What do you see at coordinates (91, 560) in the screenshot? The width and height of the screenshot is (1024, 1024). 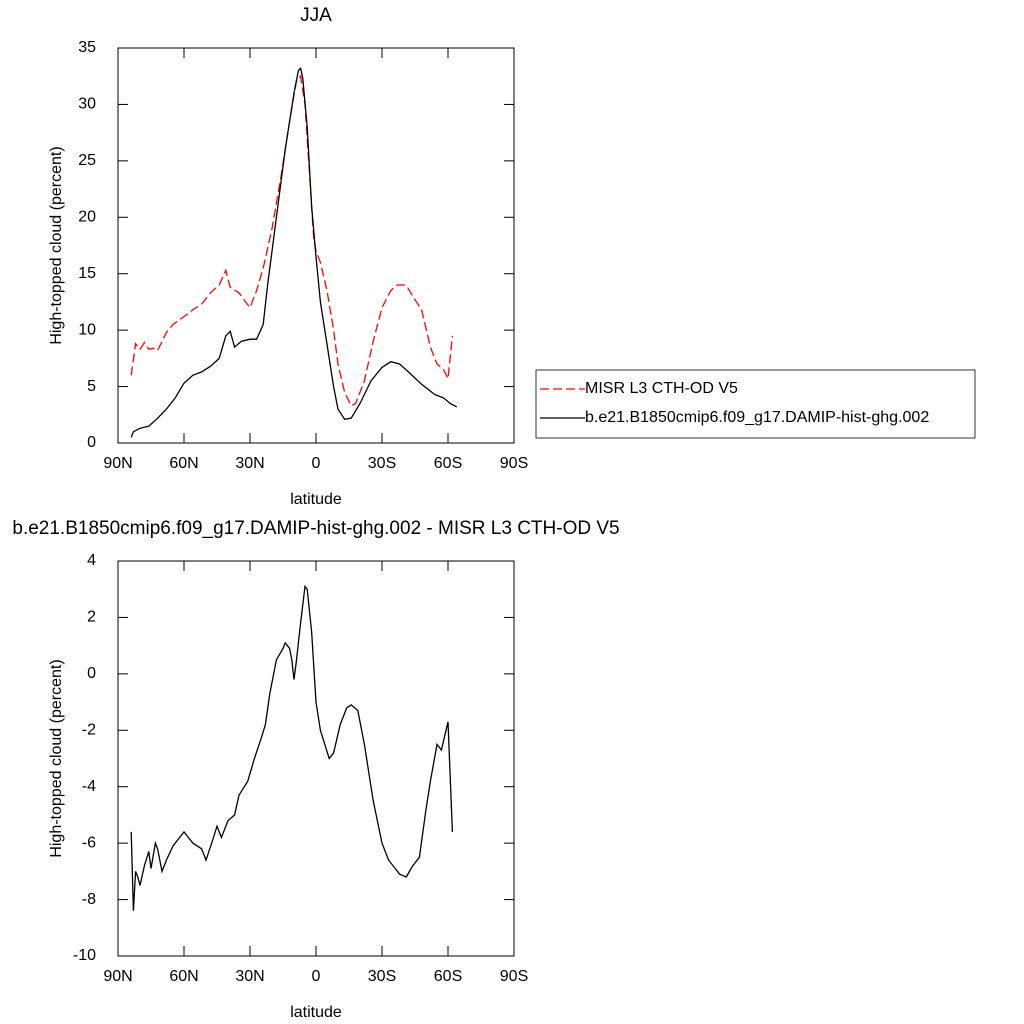 I see `y-tick-label: 4` at bounding box center [91, 560].